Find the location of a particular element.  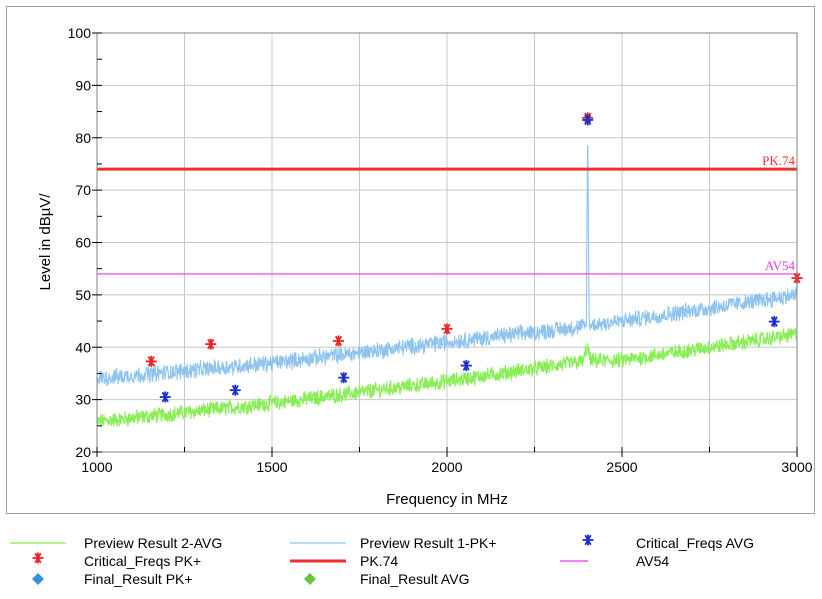

legend-label: Critical_Freqs AVG is located at coordinates (695, 543).